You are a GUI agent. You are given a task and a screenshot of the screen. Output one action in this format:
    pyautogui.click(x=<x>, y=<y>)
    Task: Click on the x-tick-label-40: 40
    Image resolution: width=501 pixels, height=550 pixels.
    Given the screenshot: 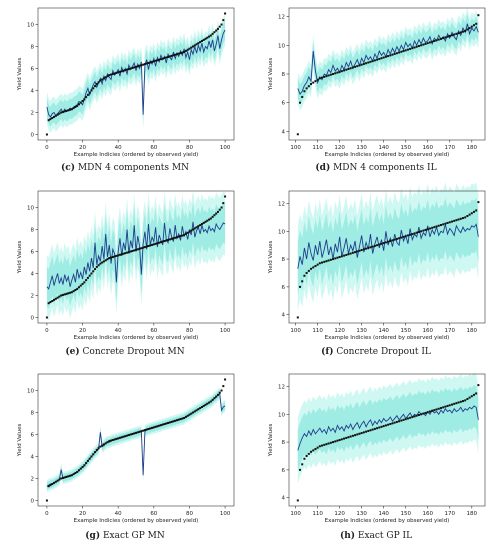 What is the action you would take?
    pyautogui.click(x=118, y=331)
    